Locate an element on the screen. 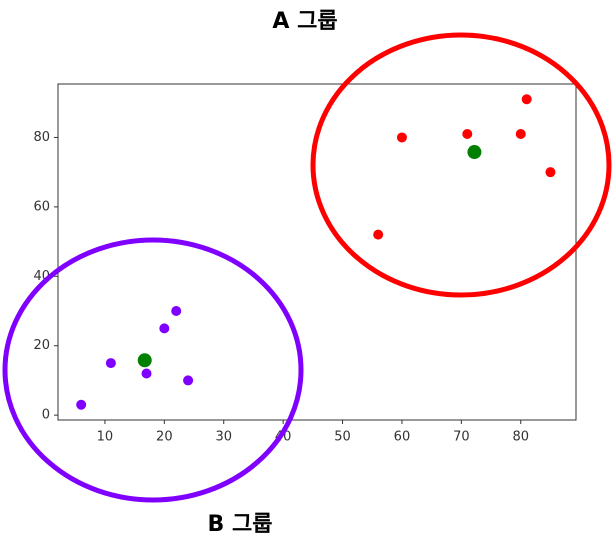 The image size is (616, 553). x-tick-label: 70 is located at coordinates (461, 437).